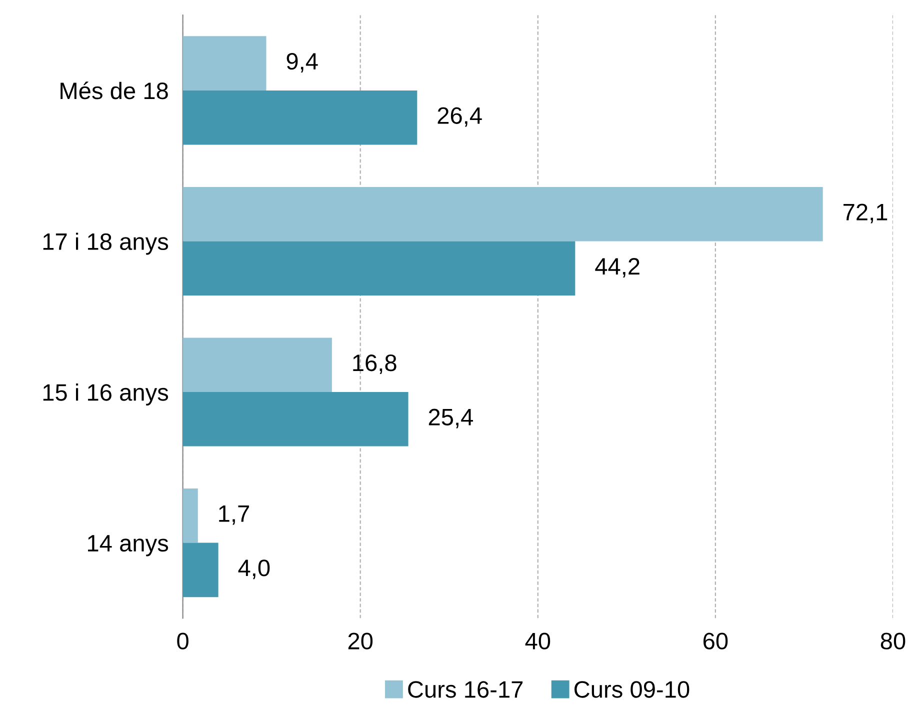  Describe the element at coordinates (632, 689) in the screenshot. I see `legend-label: Curs 09-10` at that location.